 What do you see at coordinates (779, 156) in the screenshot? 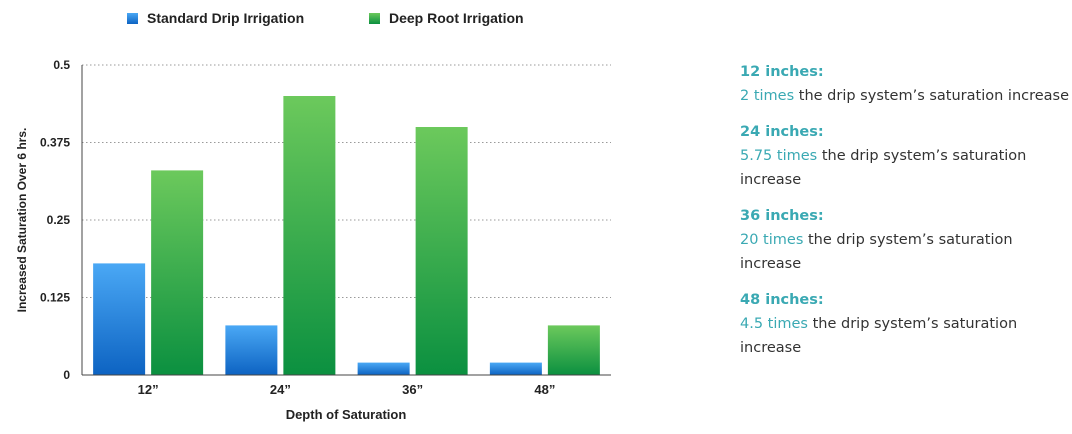
I see `stat-value: 5.75 times` at bounding box center [779, 156].